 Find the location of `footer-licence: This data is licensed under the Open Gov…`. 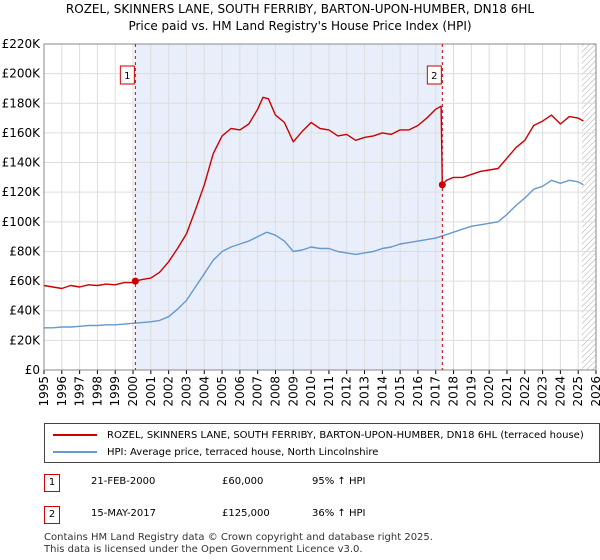

footer-licence: This data is licensed under the Open Gov… is located at coordinates (203, 549).